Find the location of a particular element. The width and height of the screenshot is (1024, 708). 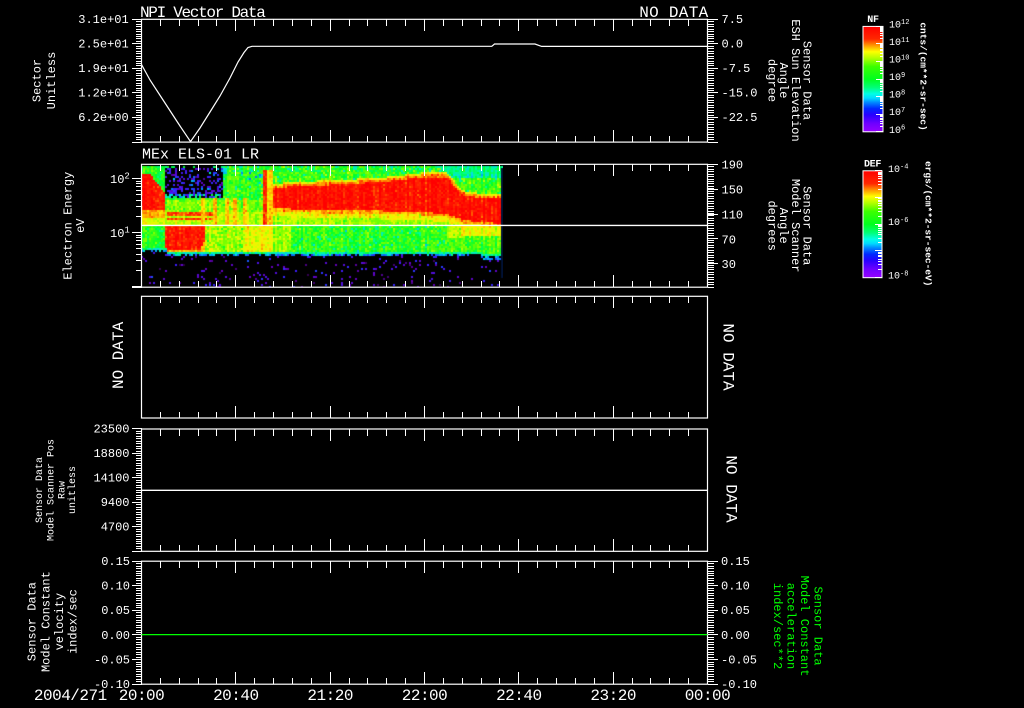

svg-text: 10-8 is located at coordinates (898, 277).